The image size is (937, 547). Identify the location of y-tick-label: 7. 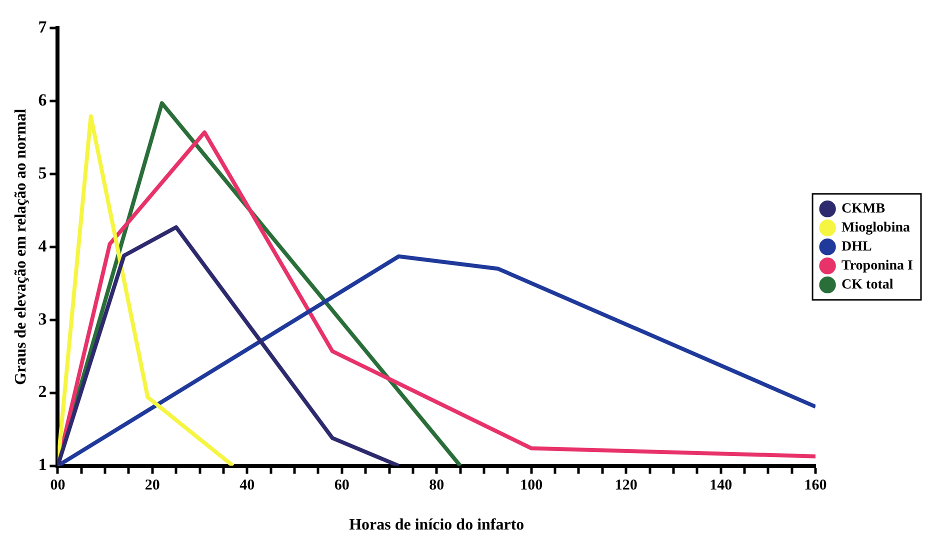
(43, 26).